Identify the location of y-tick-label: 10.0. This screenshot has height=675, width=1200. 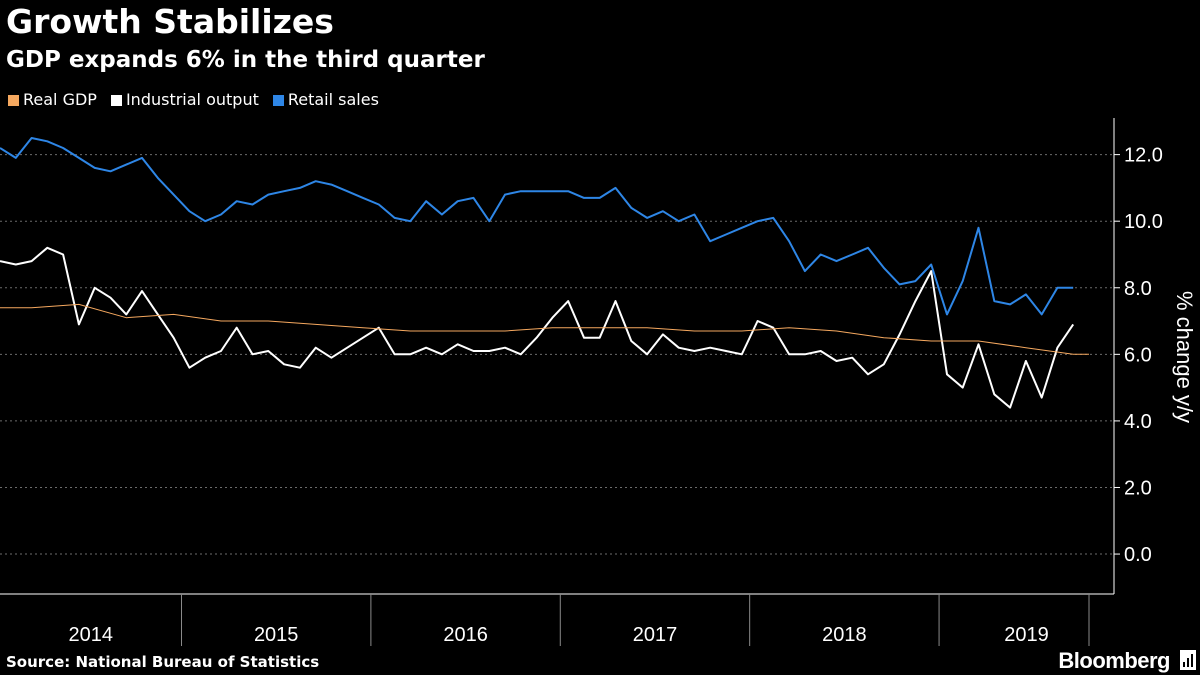
(1143, 222).